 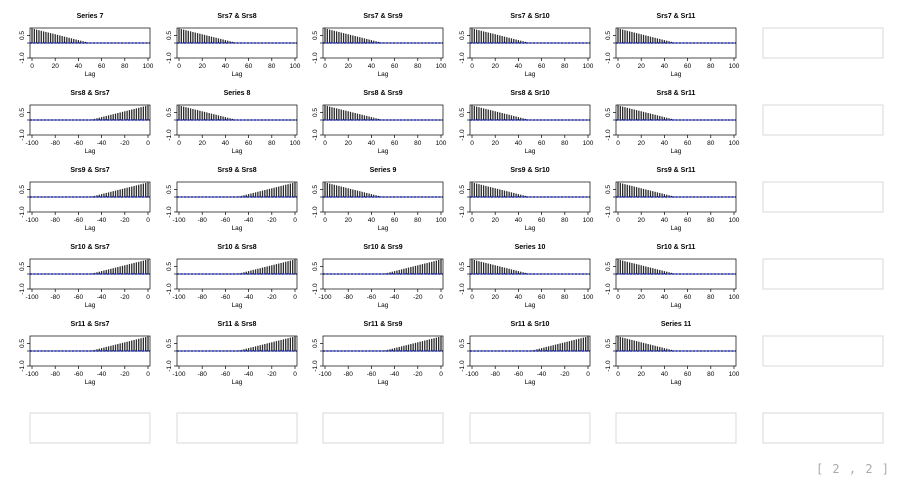 What do you see at coordinates (530, 247) in the screenshot?
I see `panel-title: Series 10` at bounding box center [530, 247].